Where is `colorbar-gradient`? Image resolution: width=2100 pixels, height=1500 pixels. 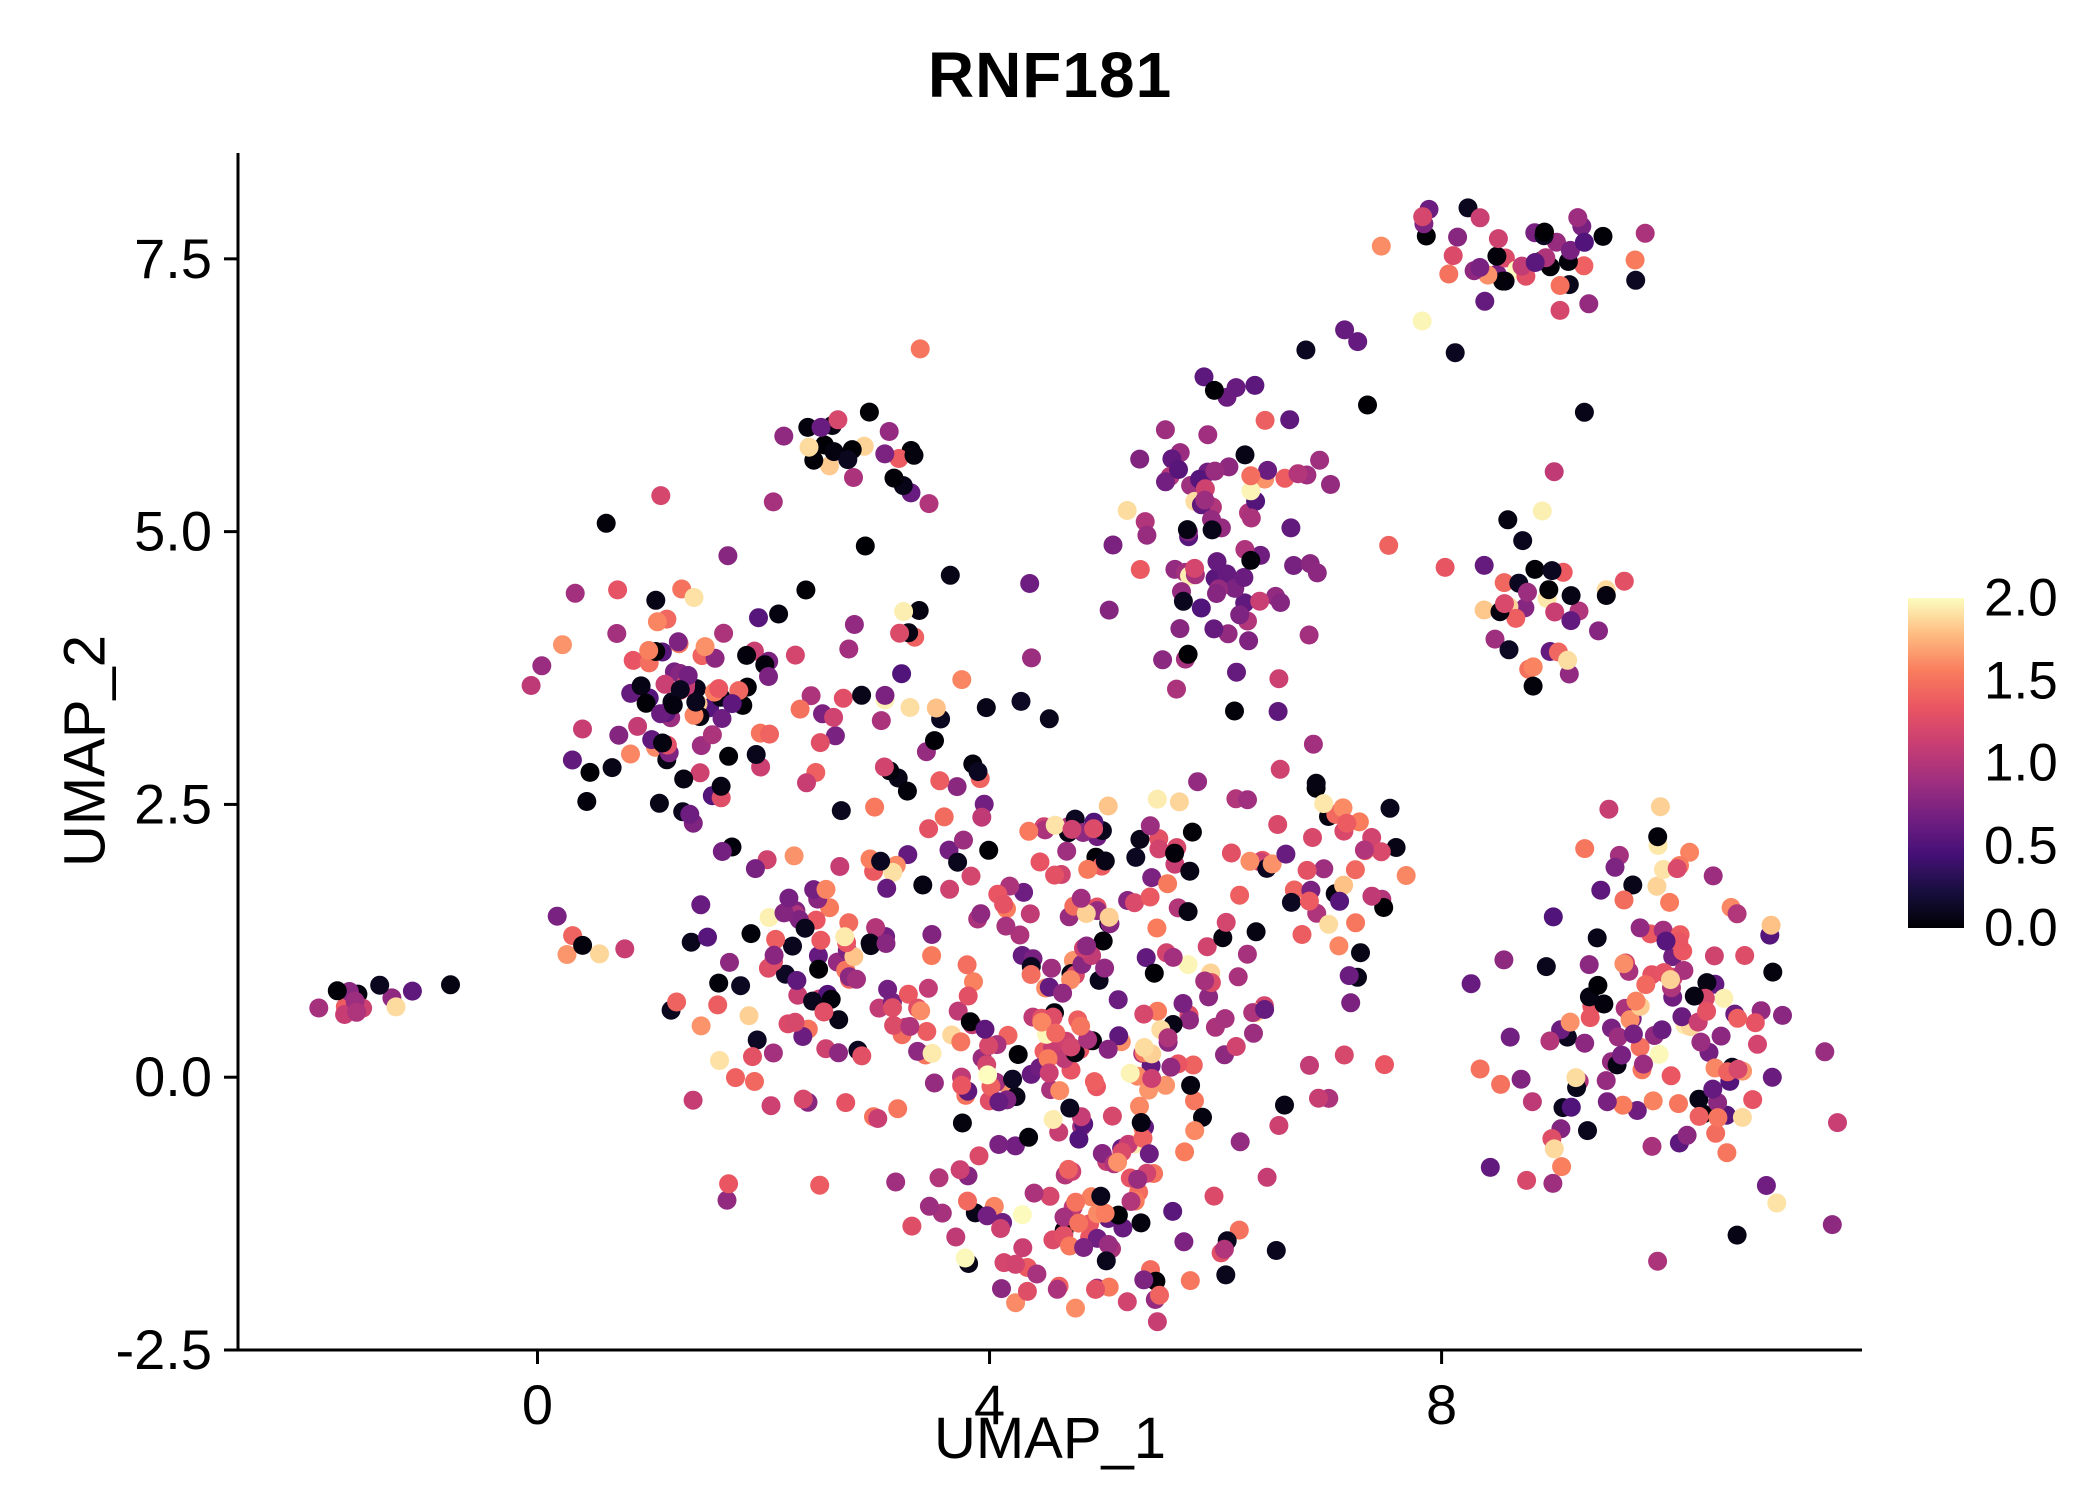
colorbar-gradient is located at coordinates (1936, 763).